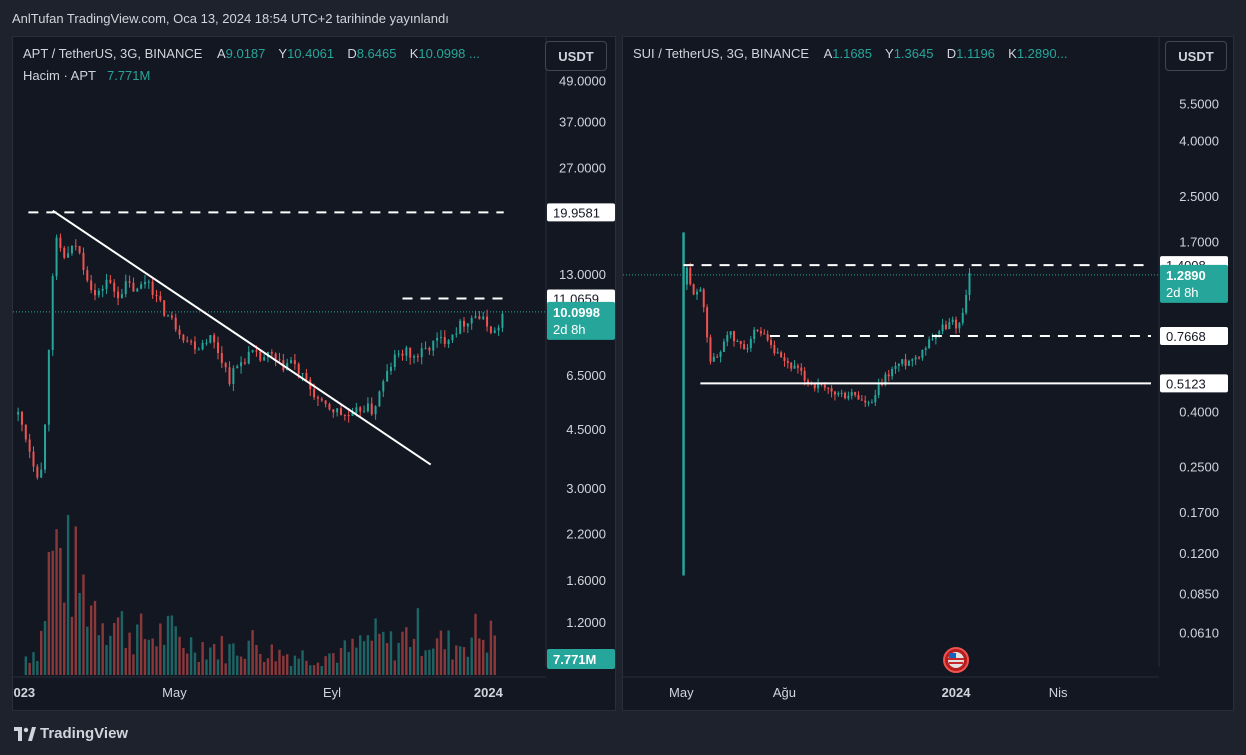 The width and height of the screenshot is (1246, 755). I want to click on sui-currency-button: USDT, so click(1196, 56).